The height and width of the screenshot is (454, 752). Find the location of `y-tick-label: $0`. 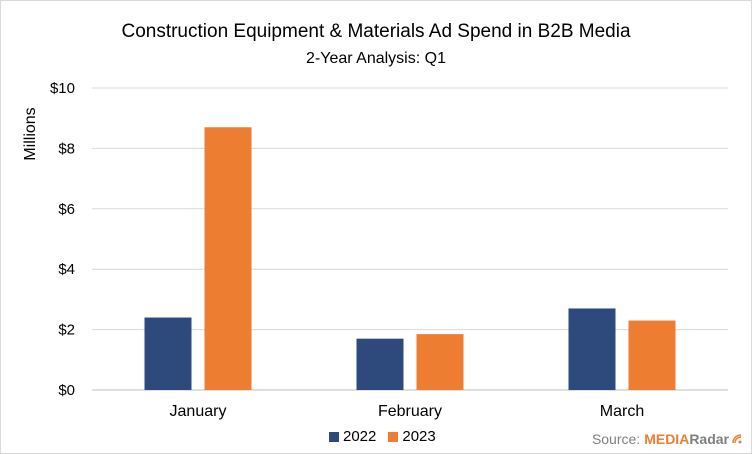

y-tick-label: $0 is located at coordinates (66, 390).